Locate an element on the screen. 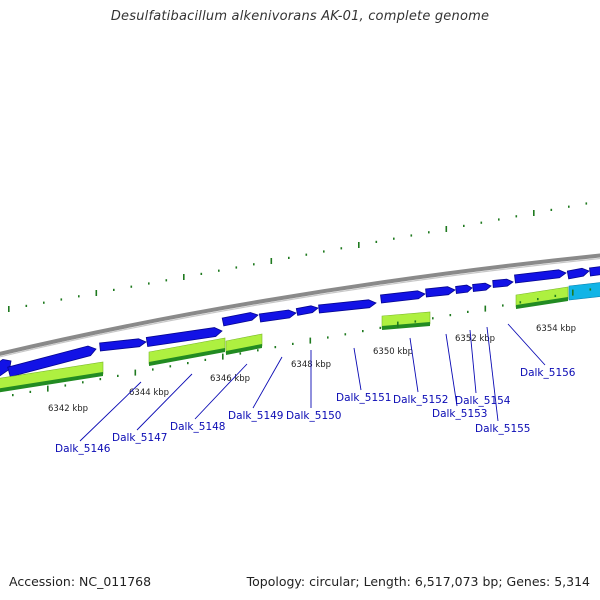 This screenshot has height=600, width=600. gene-label: Dalk_5150 is located at coordinates (314, 416).